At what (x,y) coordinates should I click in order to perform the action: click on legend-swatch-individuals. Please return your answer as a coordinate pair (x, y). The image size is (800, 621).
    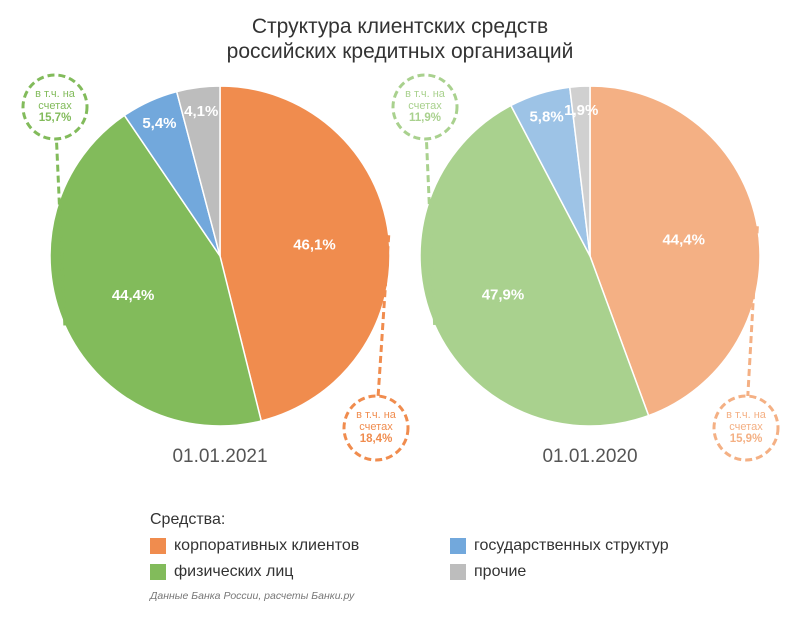
    Looking at the image, I should click on (158, 572).